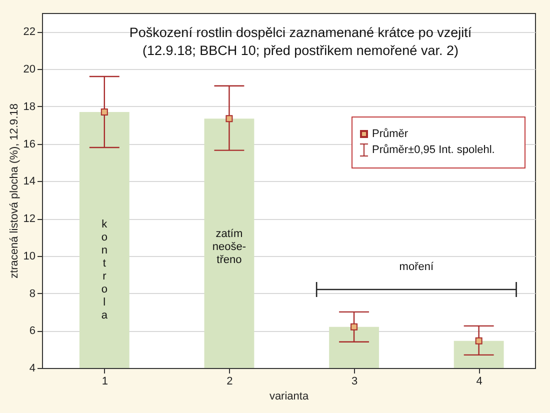 This screenshot has width=550, height=413. Describe the element at coordinates (300, 50) in the screenshot. I see `text: (12.9.18; BBCH 10; před postřikem nemořené var. 2)` at that location.